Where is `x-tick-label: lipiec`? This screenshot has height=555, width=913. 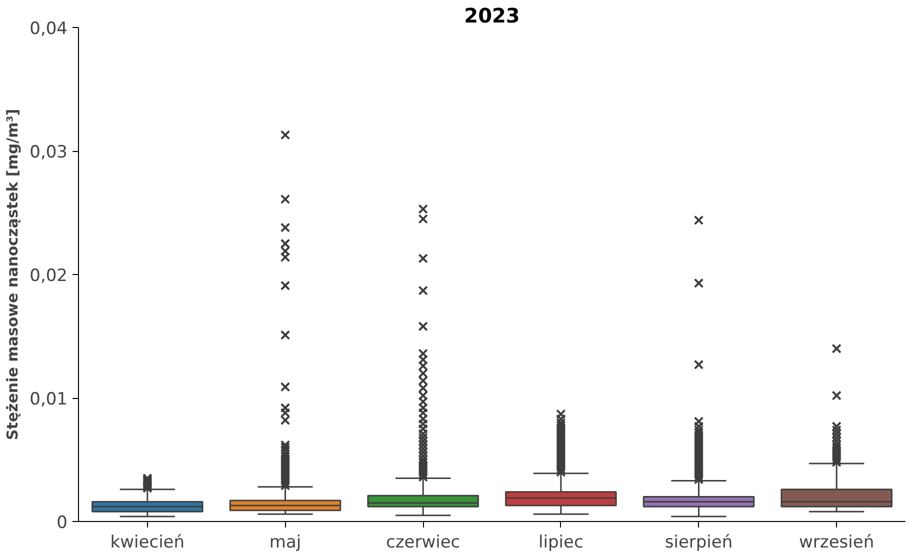 x-tick-label: lipiec is located at coordinates (561, 542).